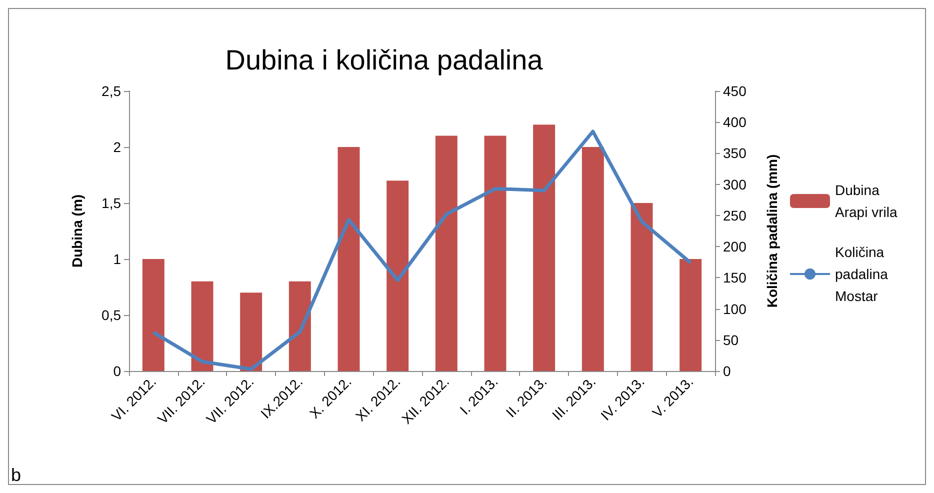 This screenshot has width=934, height=493. Describe the element at coordinates (735, 184) in the screenshot. I see `y2-tick-label: 300` at that location.